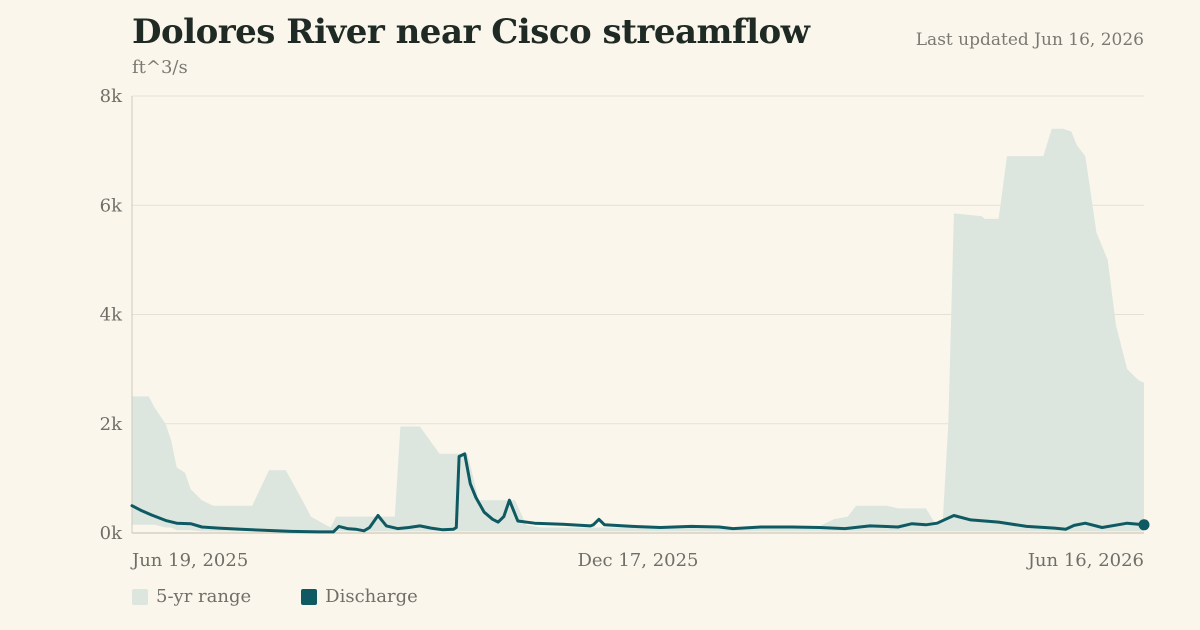 This screenshot has width=1200, height=630. Describe the element at coordinates (1144, 525) in the screenshot. I see `latest-discharge-point` at that location.